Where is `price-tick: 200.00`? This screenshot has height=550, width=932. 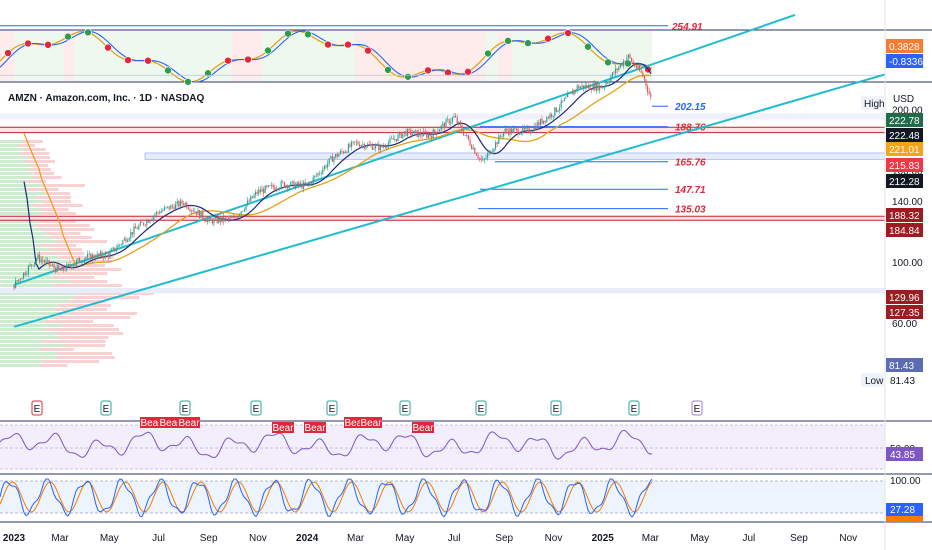 price-tick: 200.00 is located at coordinates (907, 111).